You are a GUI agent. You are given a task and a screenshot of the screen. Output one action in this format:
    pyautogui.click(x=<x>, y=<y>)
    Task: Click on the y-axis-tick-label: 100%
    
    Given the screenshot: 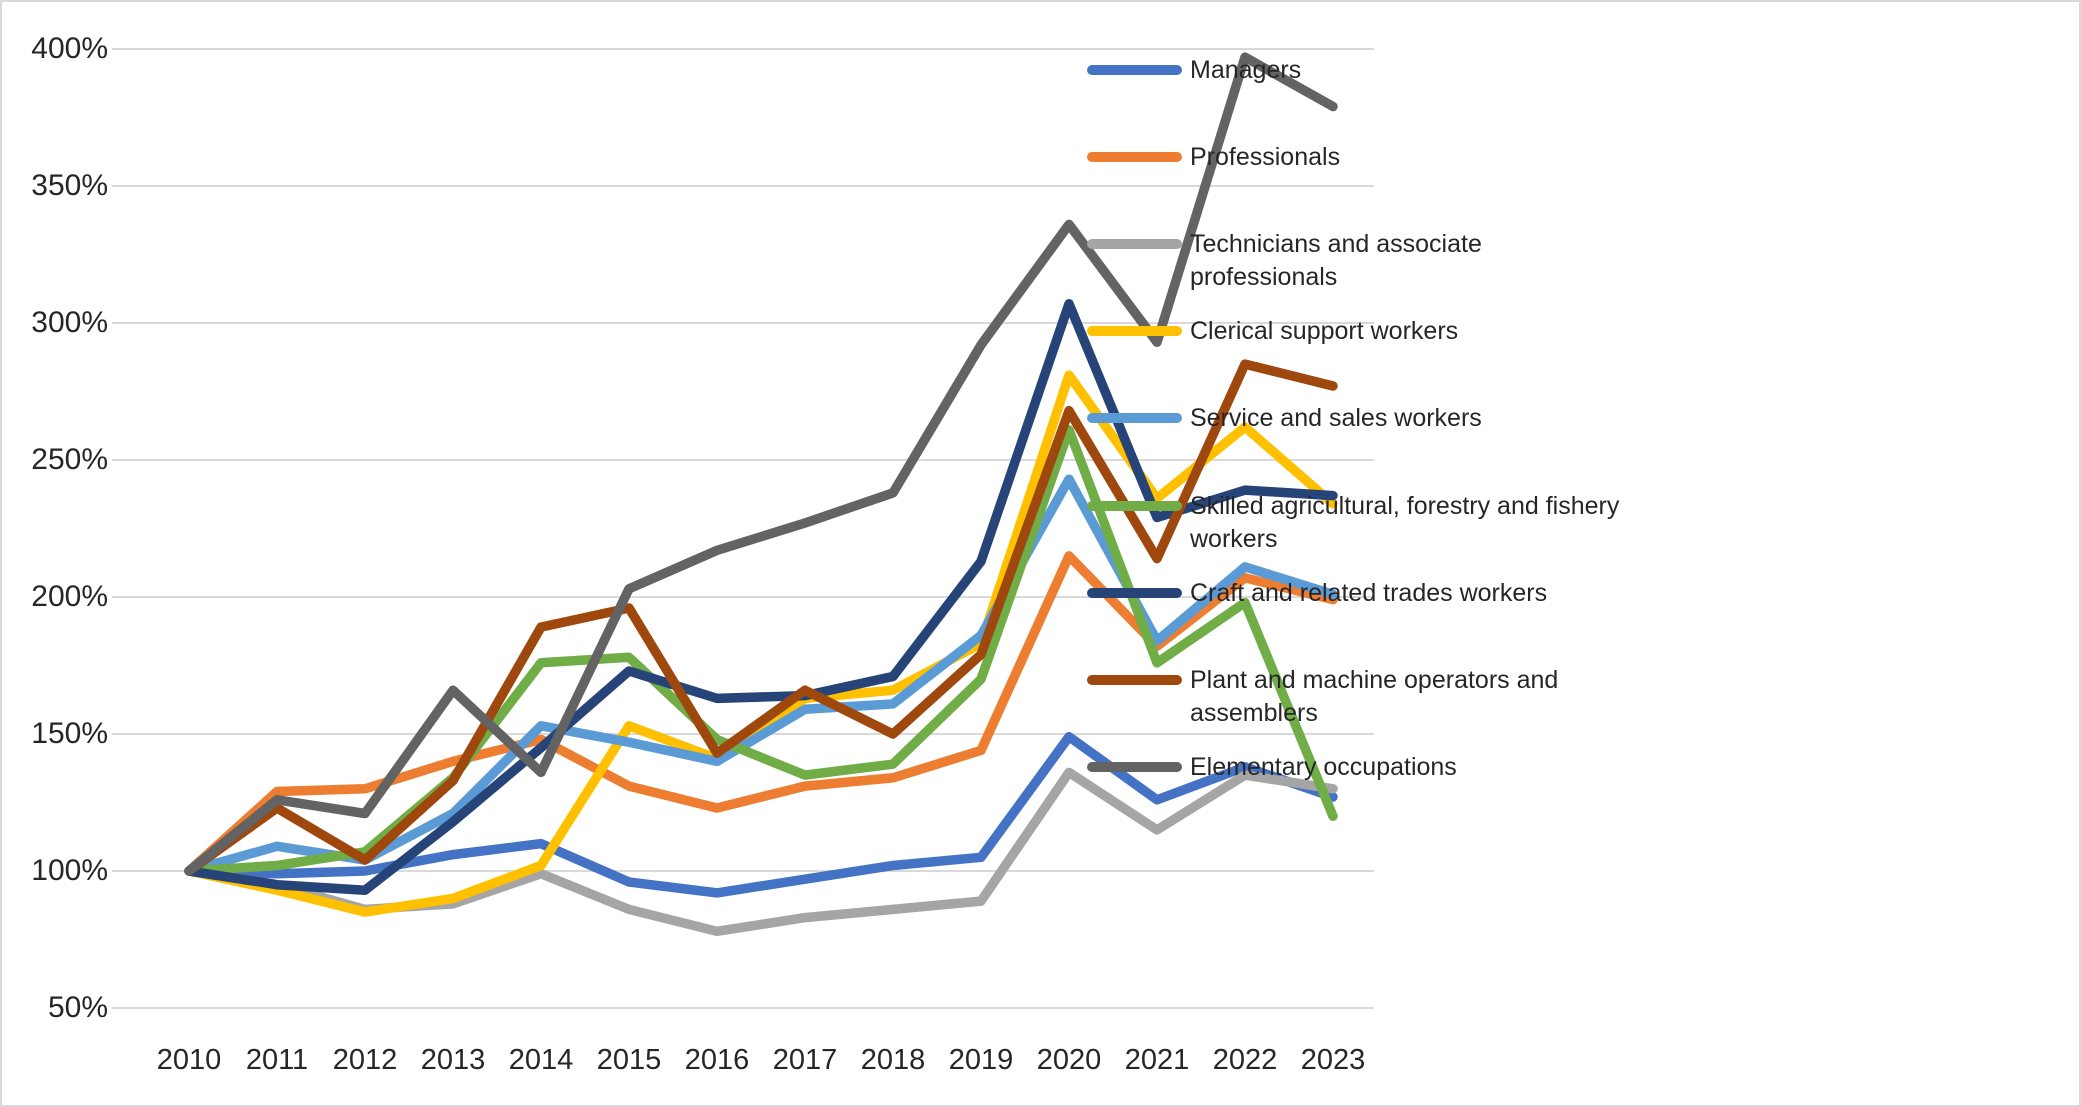 What is the action you would take?
    pyautogui.click(x=69, y=870)
    